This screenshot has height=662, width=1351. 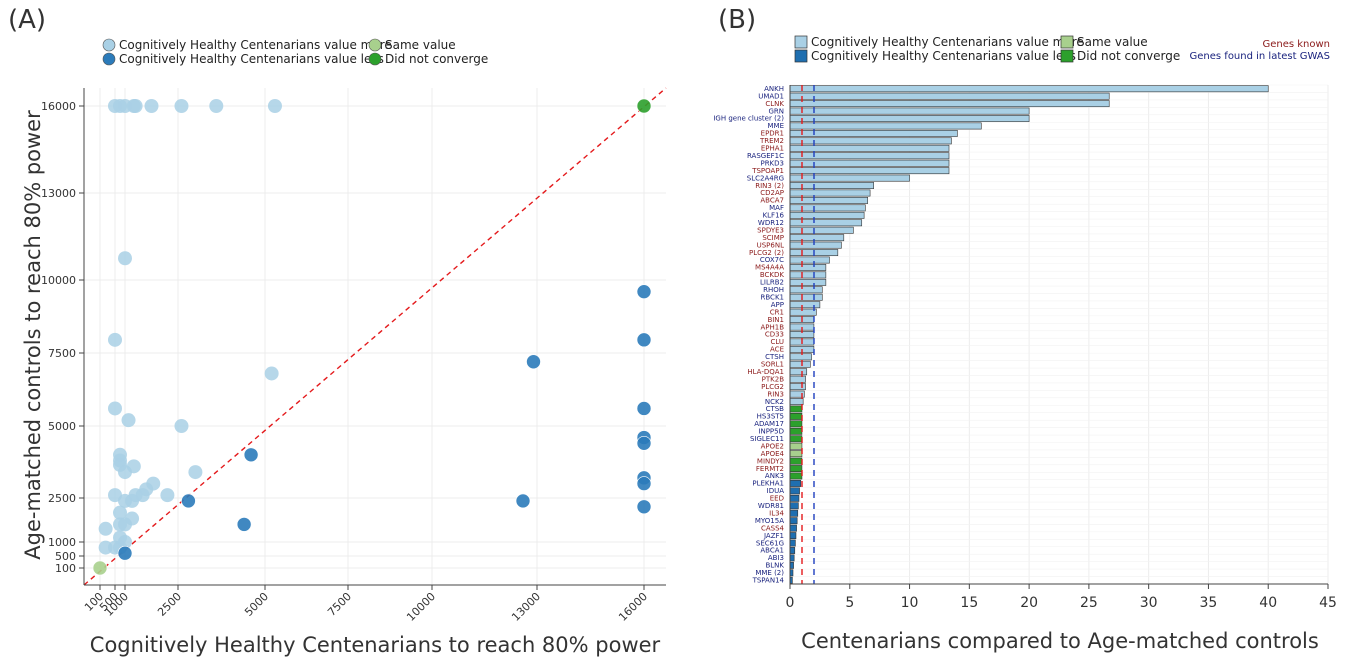 I want to click on panel-a-point-same, so click(x=100, y=568).